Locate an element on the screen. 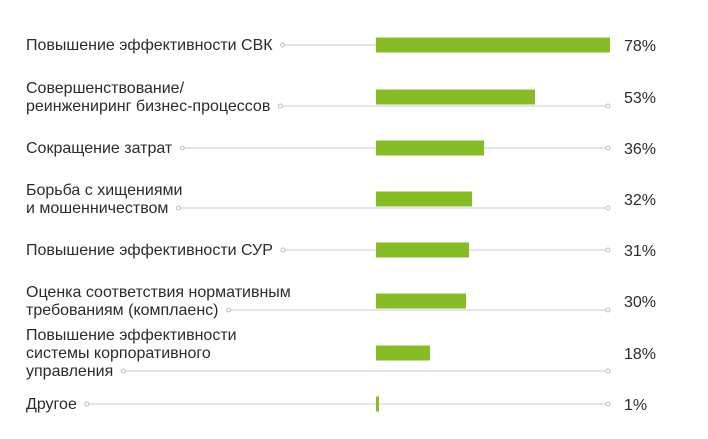  category-label: Борьба с хищениями is located at coordinates (104, 190).